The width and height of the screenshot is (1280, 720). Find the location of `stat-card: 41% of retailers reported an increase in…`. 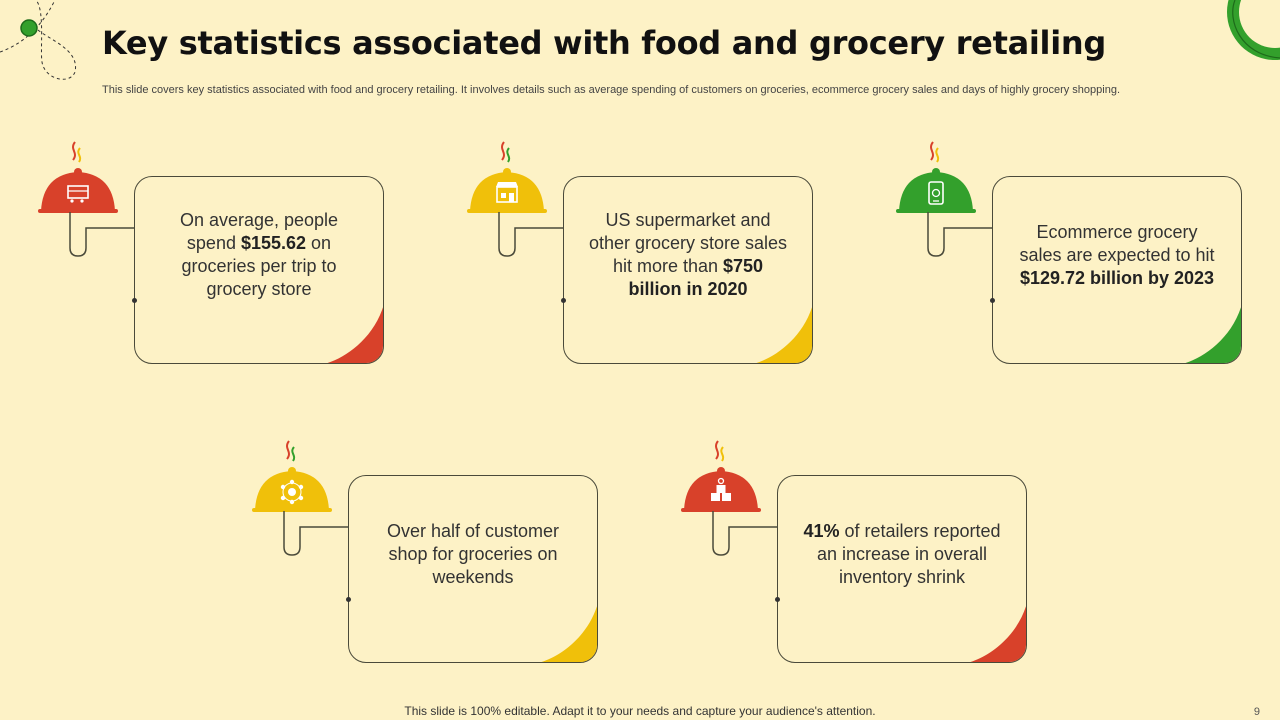

stat-card: 41% of retailers reported an increase in… is located at coordinates (902, 569).